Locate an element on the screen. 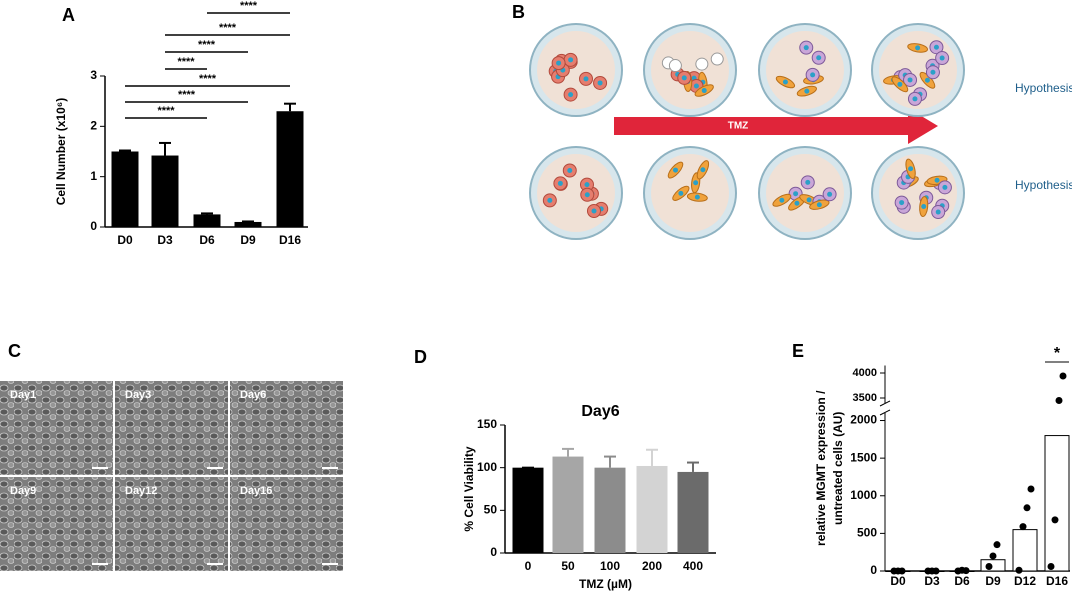 The height and width of the screenshot is (593, 1072). tmz-arrow is located at coordinates (776, 126).